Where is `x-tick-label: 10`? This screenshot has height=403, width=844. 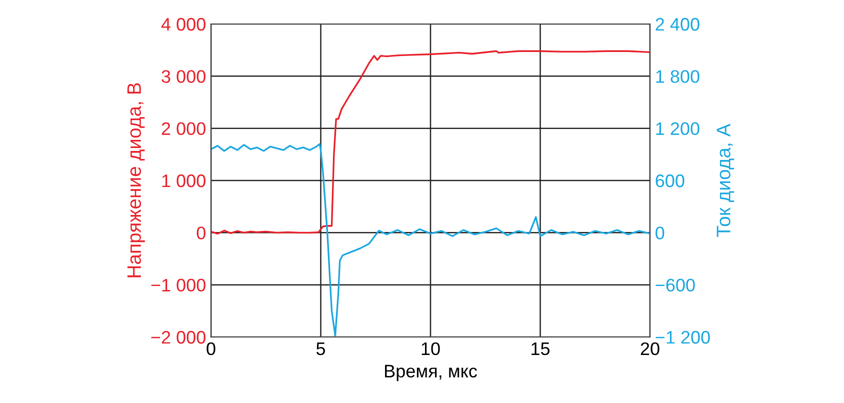 x-tick-label: 10 is located at coordinates (431, 349).